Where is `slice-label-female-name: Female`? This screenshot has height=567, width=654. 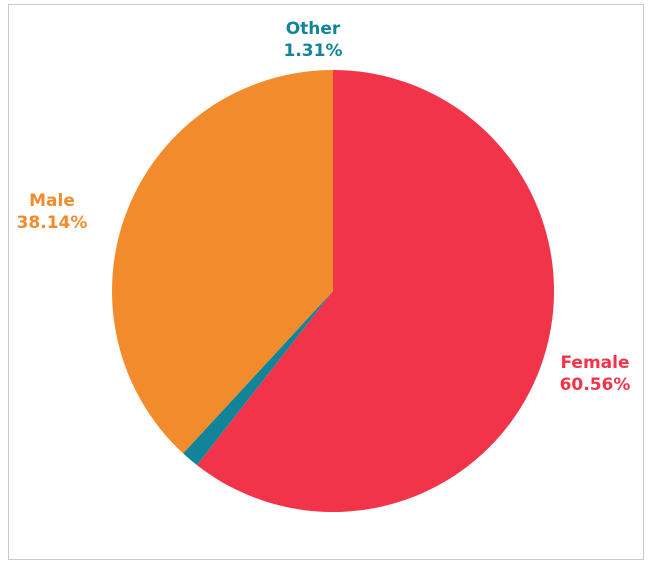 slice-label-female-name: Female is located at coordinates (595, 363).